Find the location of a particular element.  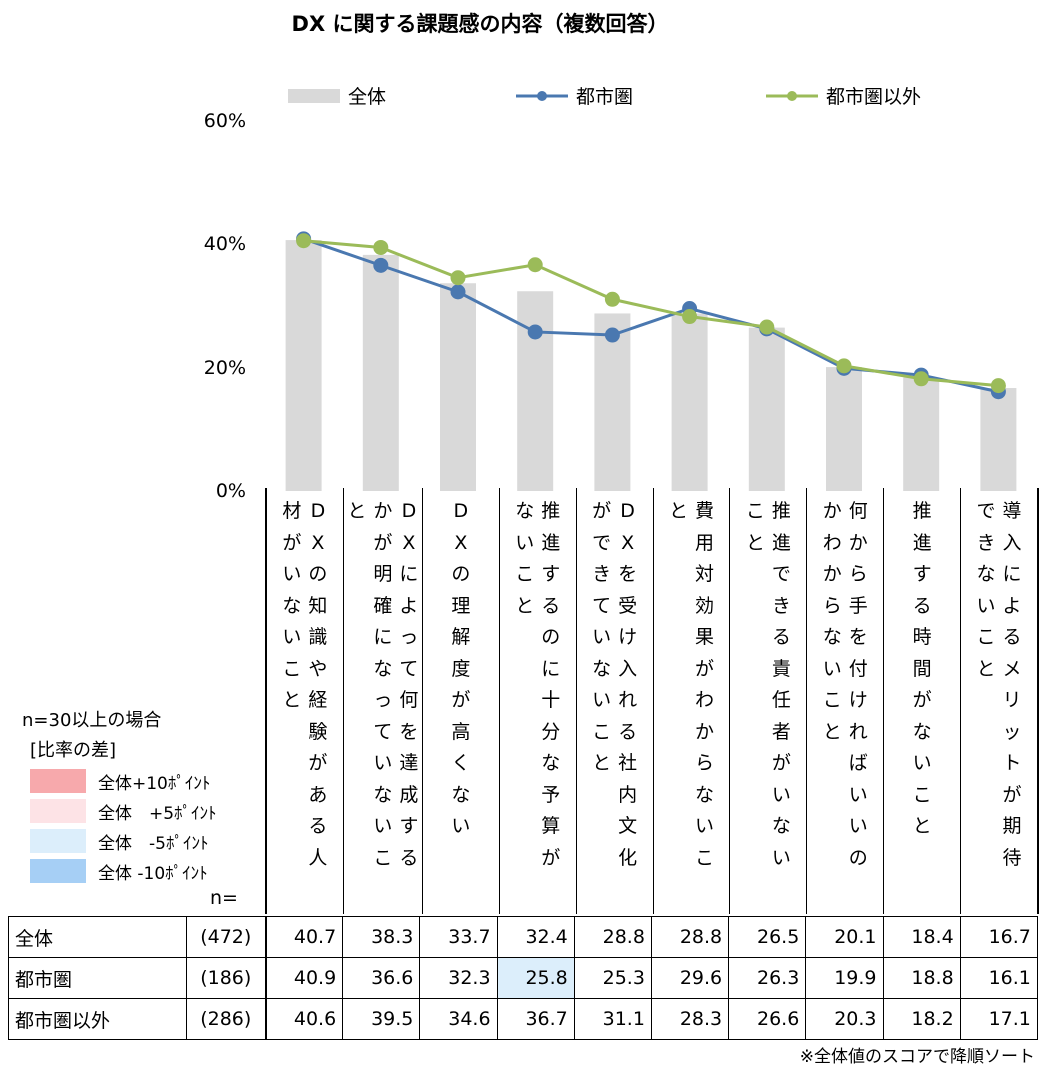

category-label-column: ができていないこと is located at coordinates (602, 637).